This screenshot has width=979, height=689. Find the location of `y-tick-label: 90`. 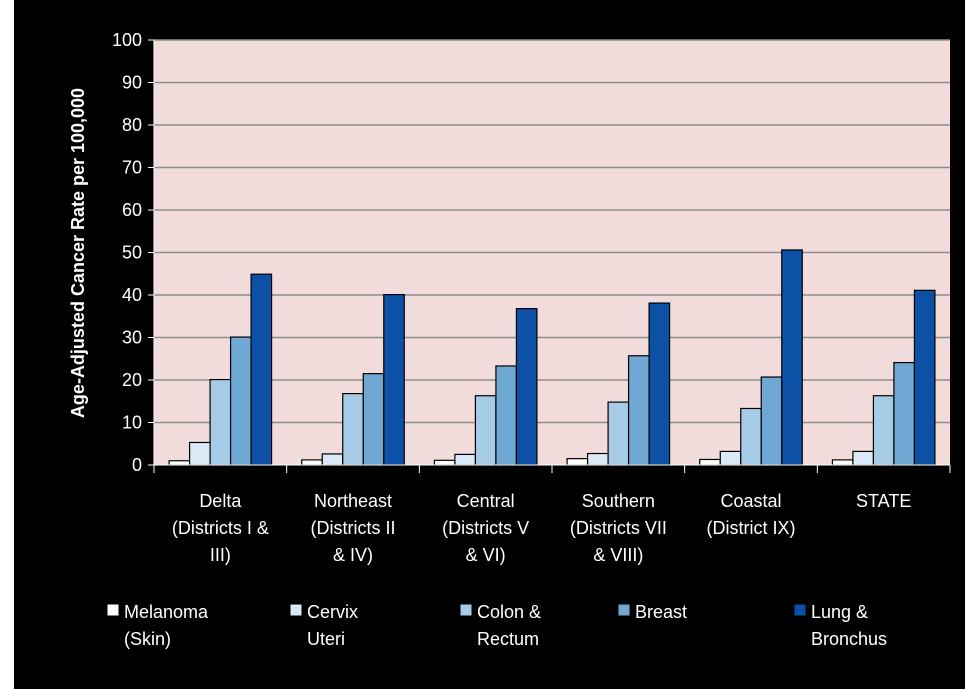

y-tick-label: 90 is located at coordinates (132, 83).